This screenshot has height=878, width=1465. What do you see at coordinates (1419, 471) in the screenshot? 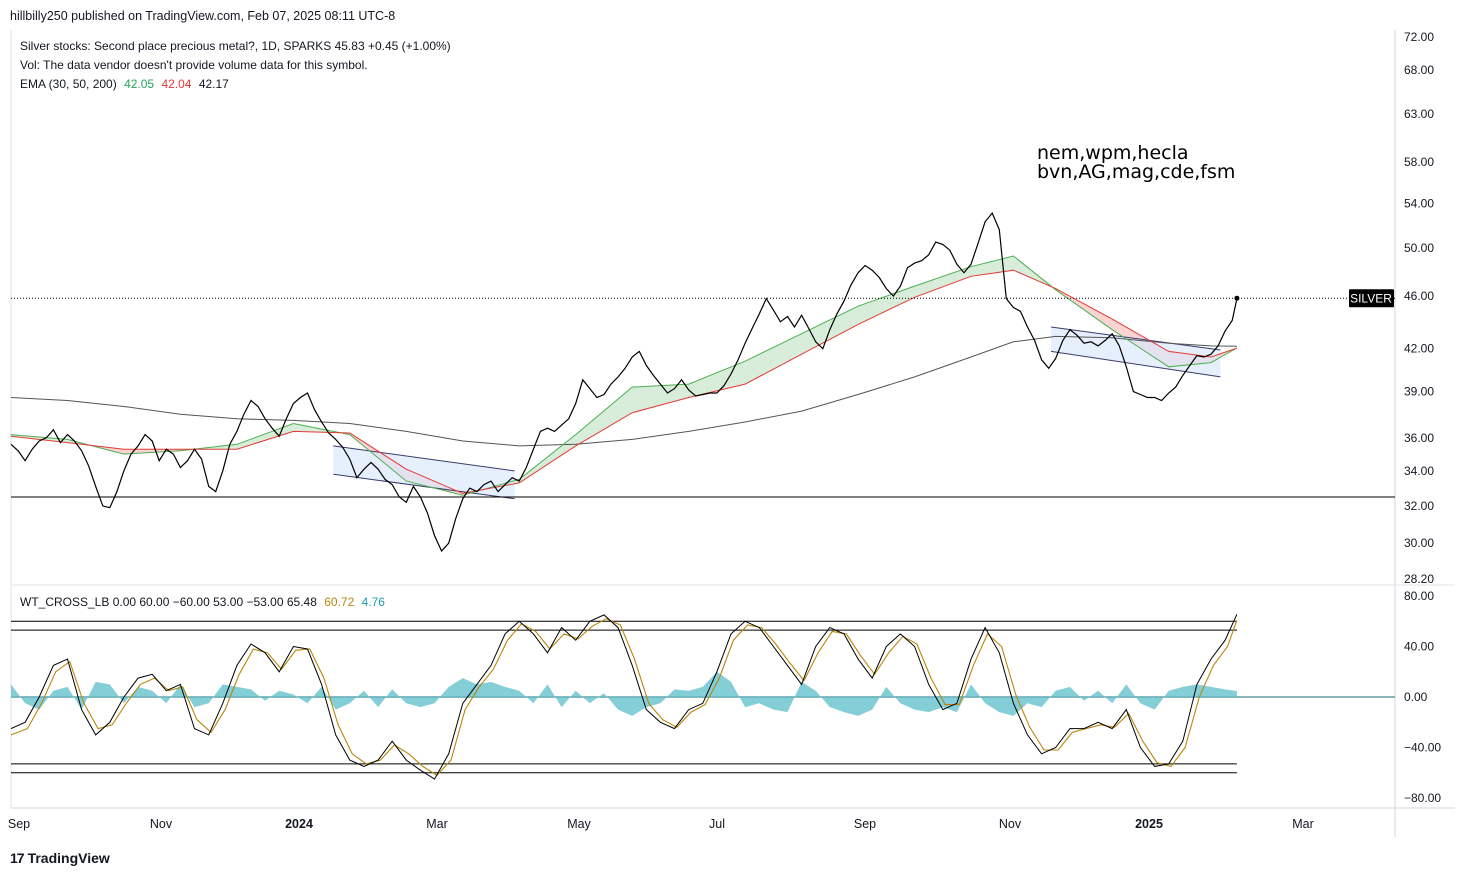
I see `price-tick-label: 34.00` at bounding box center [1419, 471].